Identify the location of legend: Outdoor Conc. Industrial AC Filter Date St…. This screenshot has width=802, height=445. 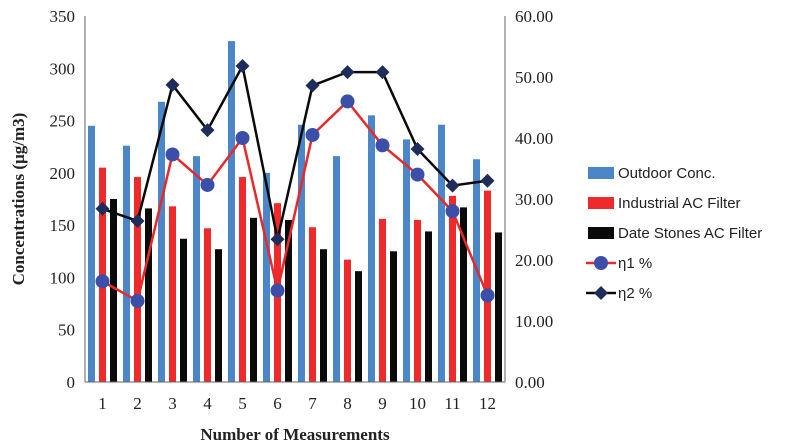
(674, 233).